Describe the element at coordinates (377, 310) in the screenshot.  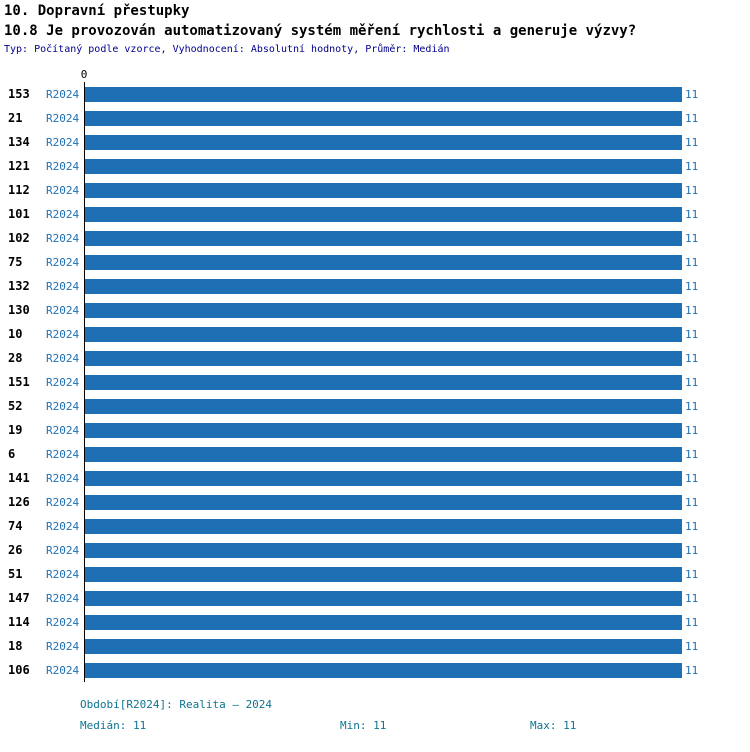
I see `chart-row: 130 R2024 11` at that location.